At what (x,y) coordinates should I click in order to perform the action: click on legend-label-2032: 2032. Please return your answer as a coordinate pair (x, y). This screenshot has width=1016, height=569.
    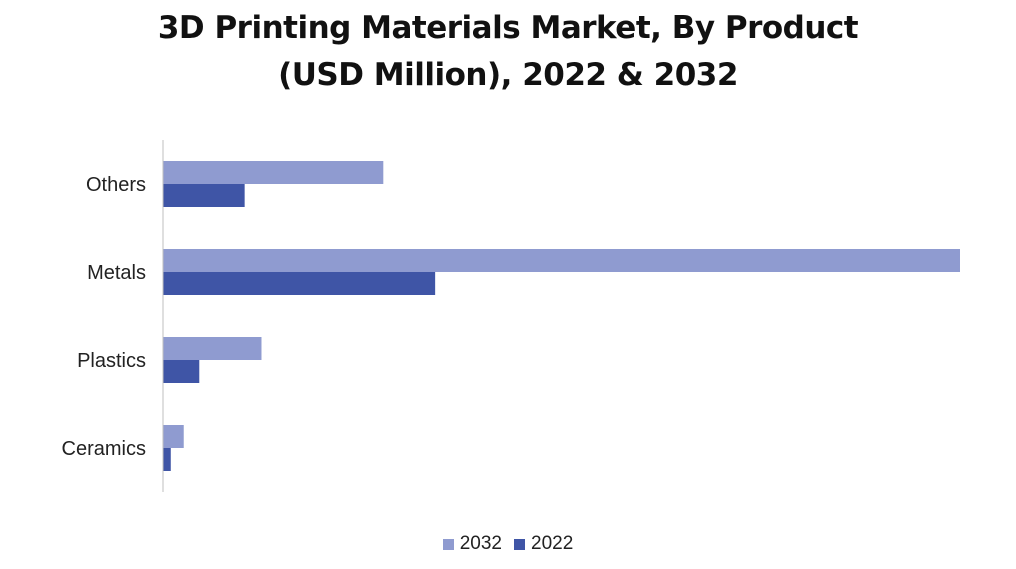
    Looking at the image, I should click on (480, 543).